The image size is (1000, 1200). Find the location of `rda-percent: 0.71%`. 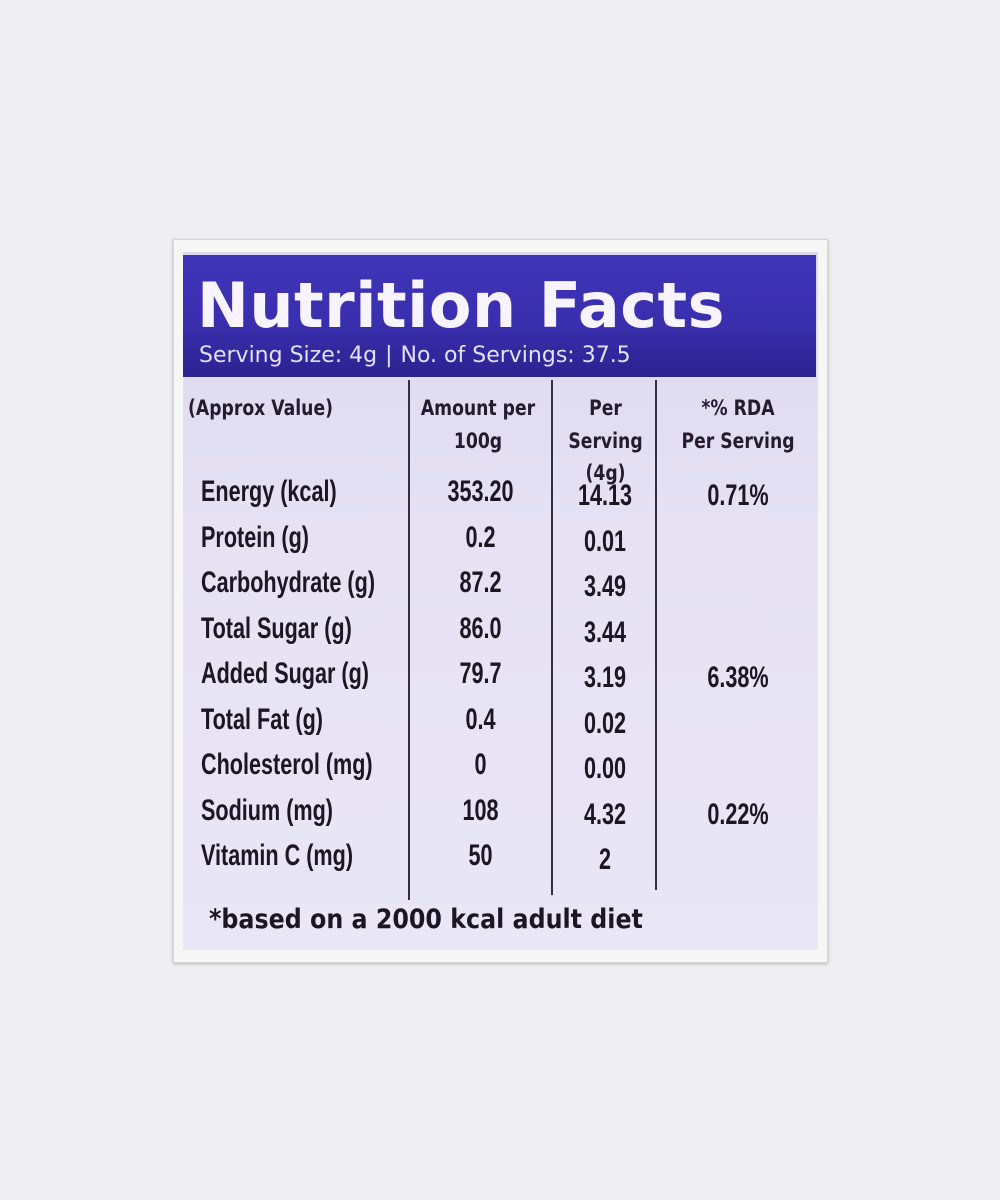

rda-percent: 0.71% is located at coordinates (738, 495).